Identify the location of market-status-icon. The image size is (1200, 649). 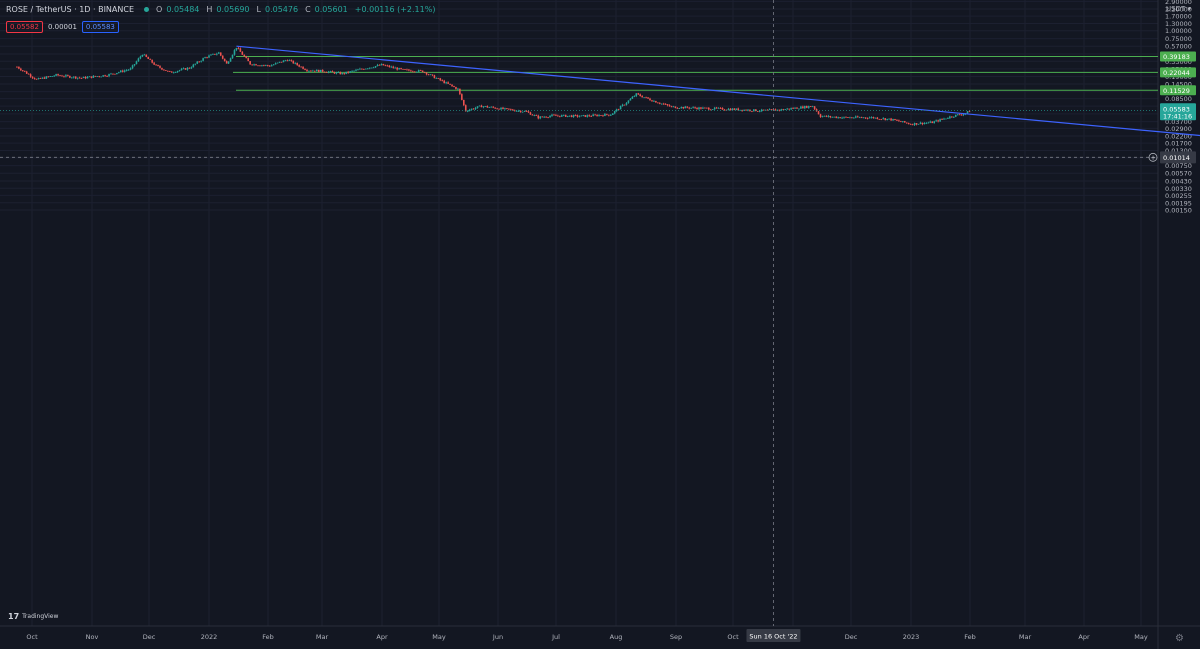
(147, 9).